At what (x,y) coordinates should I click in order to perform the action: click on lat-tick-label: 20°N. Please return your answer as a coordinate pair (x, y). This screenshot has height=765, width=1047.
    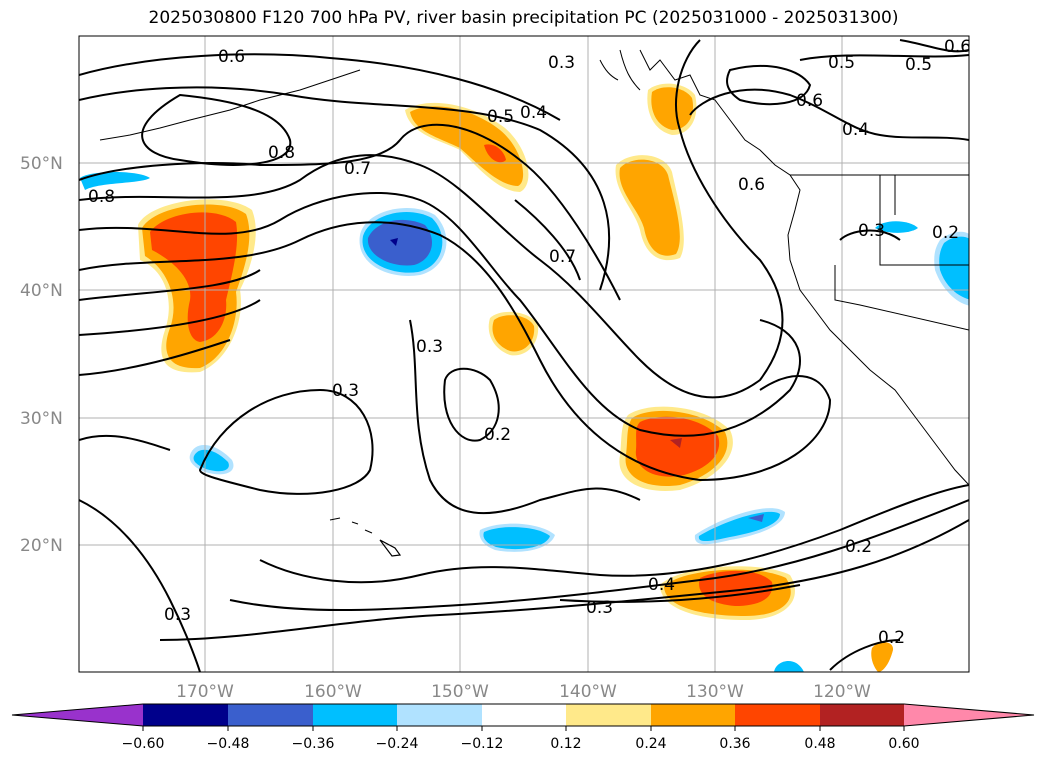
    Looking at the image, I should click on (41, 546).